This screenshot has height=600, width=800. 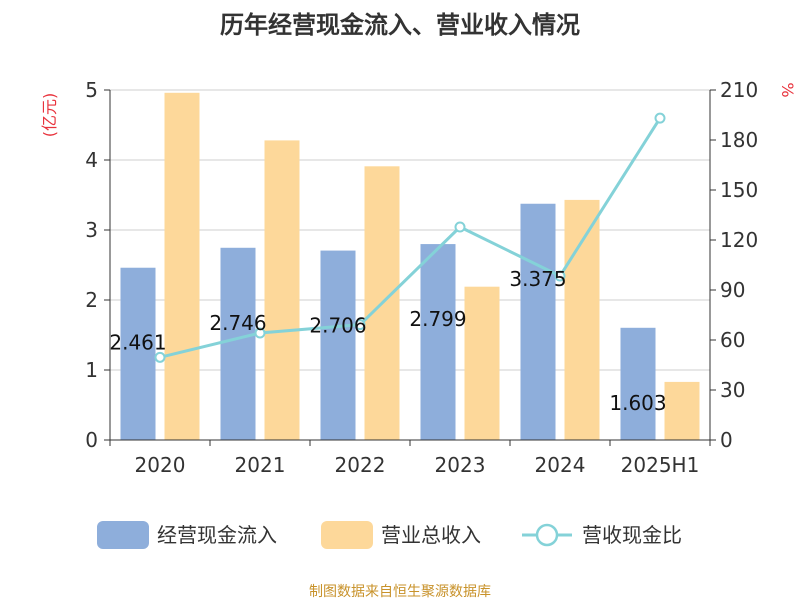 I want to click on source-note: 制图数据来自恒生聚源数据库, so click(x=400, y=592).